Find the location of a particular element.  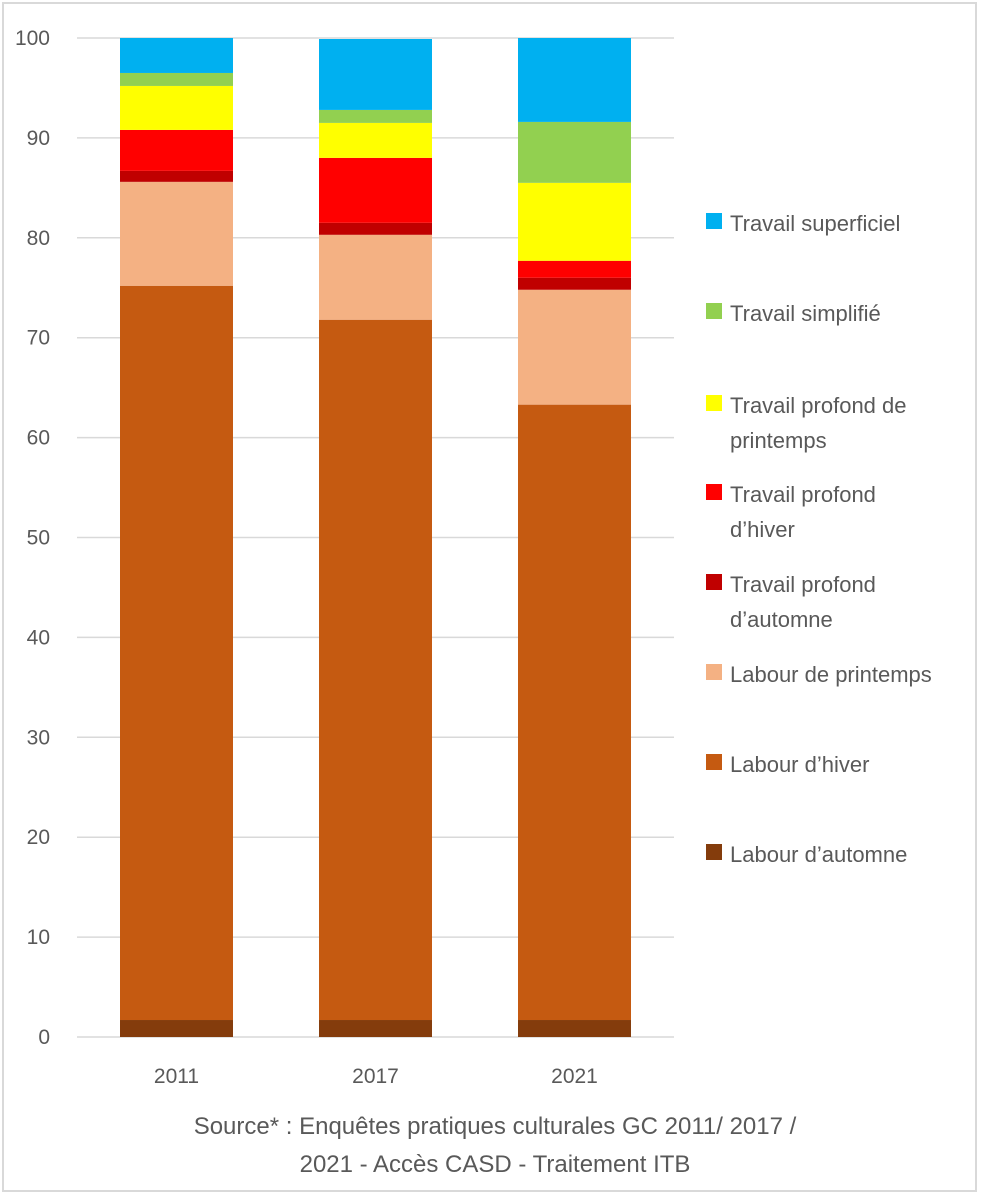

x-axis-ticks: 2011 2017 2021 is located at coordinates (376, 1076).